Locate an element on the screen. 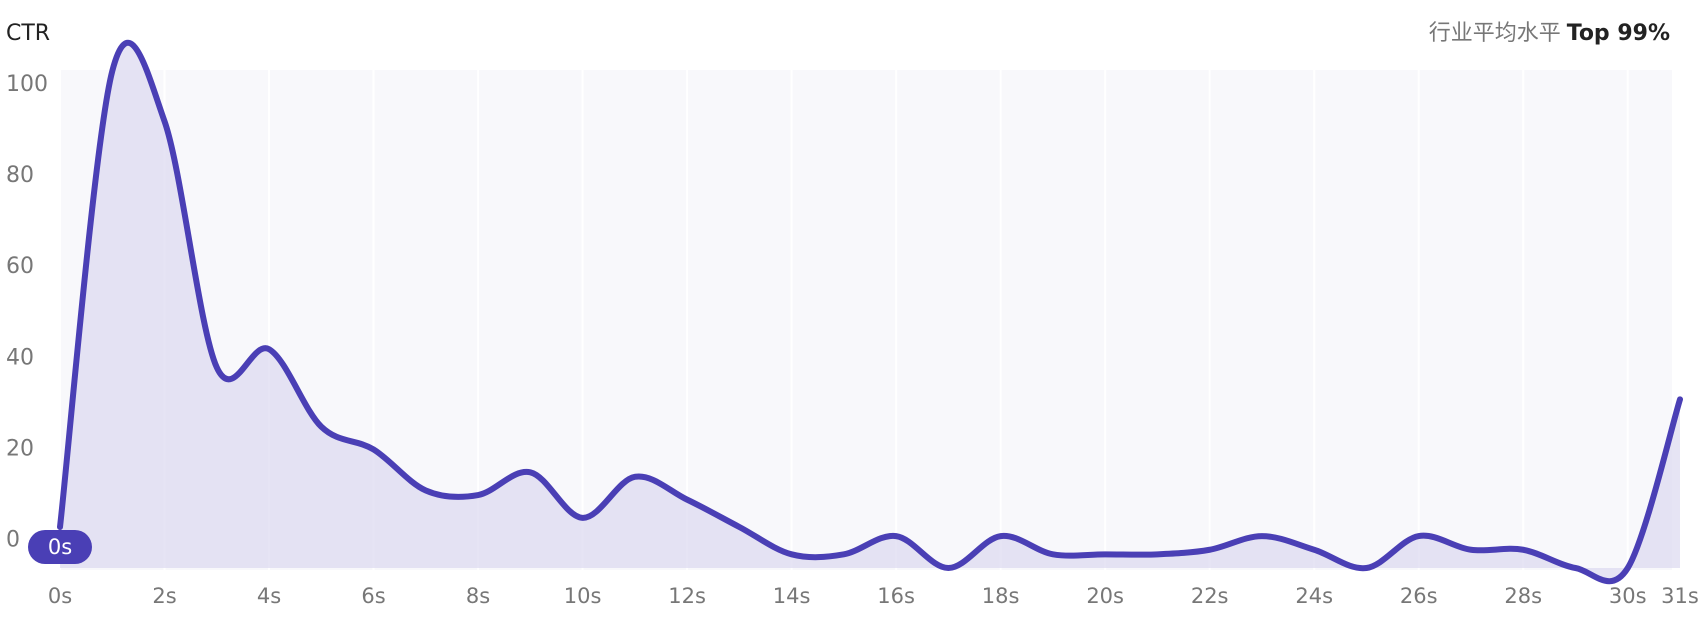 This screenshot has height=628, width=1704. benchmark-value: Top 99% is located at coordinates (1618, 33).